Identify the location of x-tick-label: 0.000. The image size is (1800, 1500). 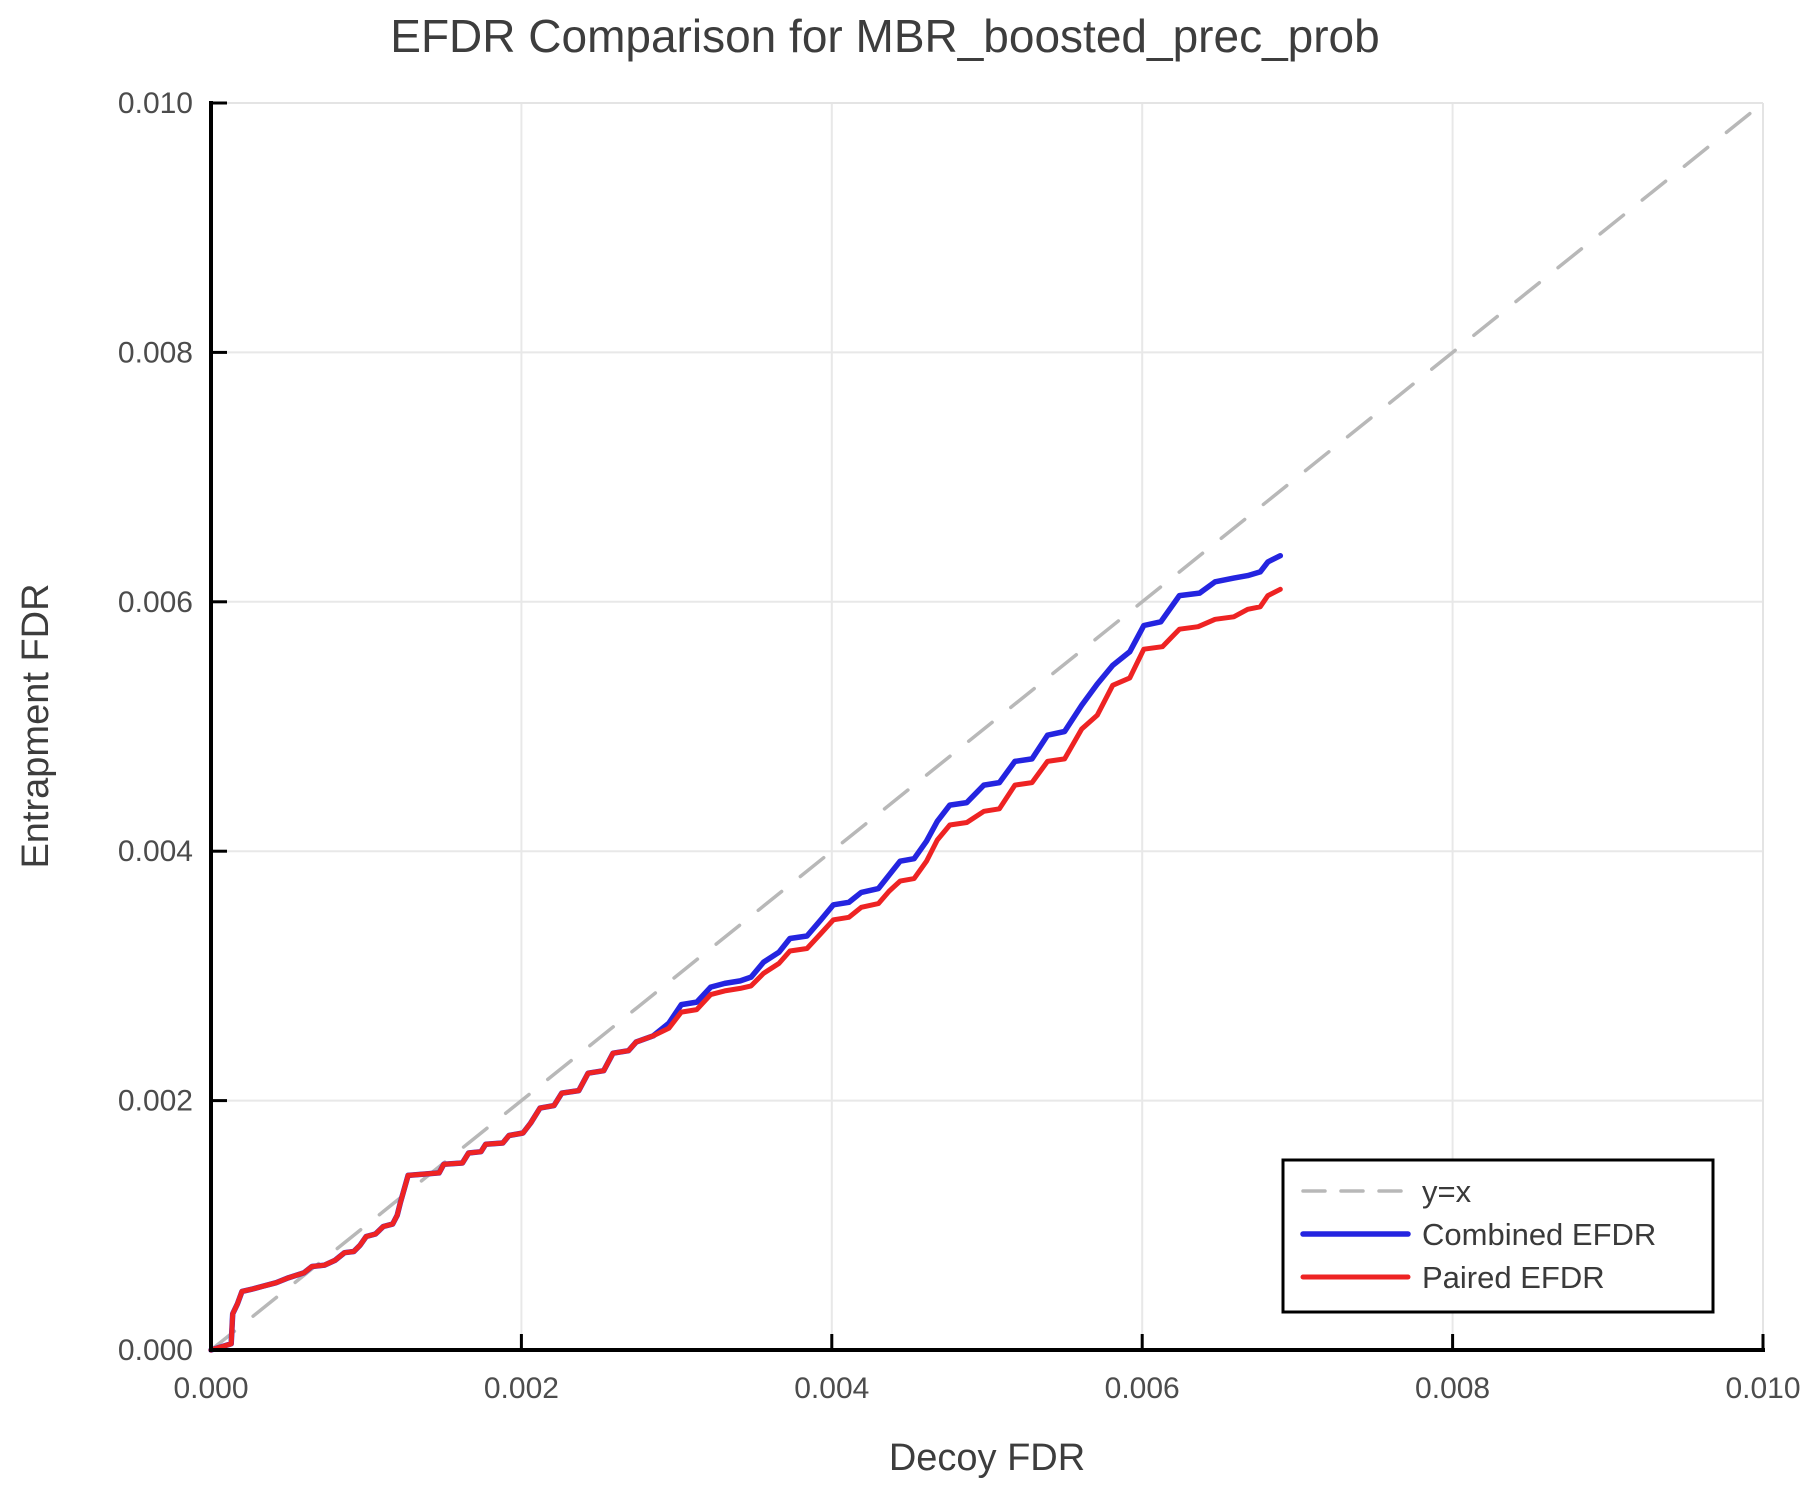
(210, 1388).